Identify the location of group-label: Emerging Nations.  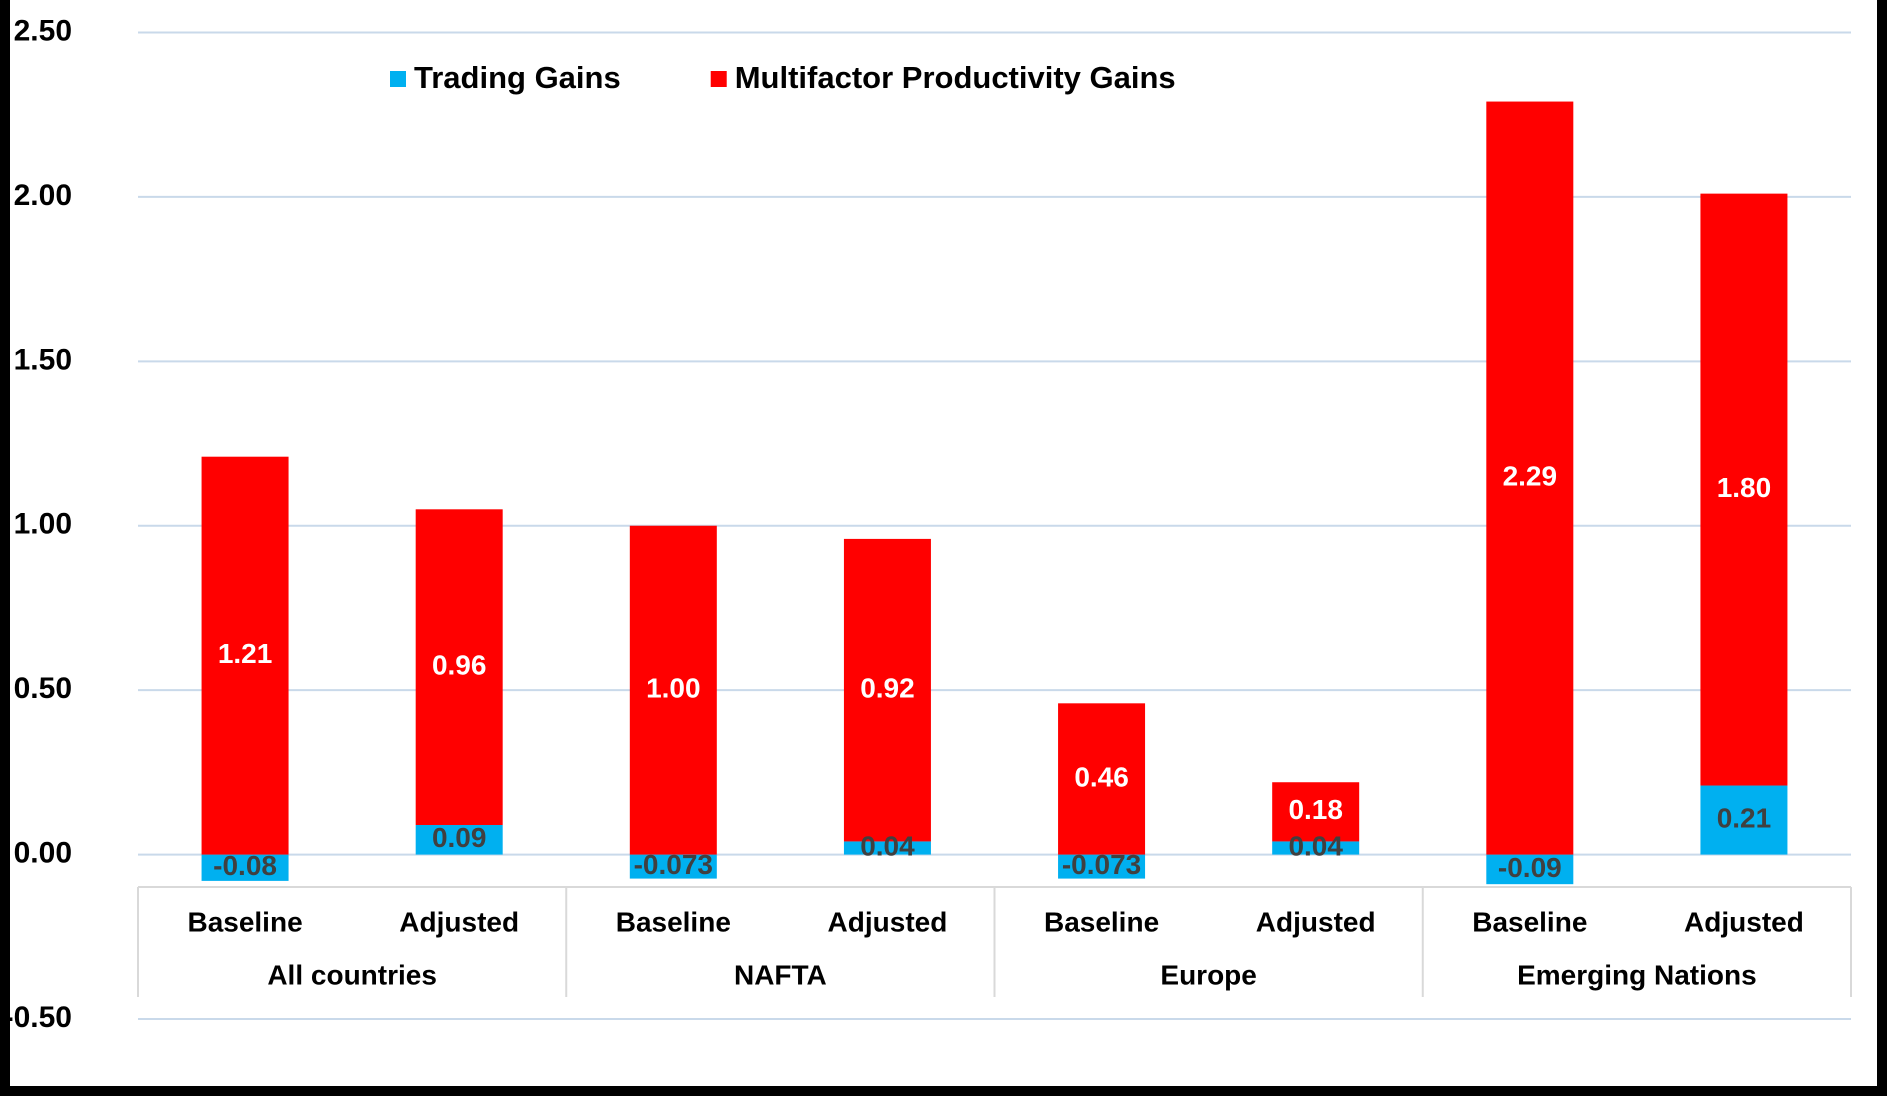
(1637, 974).